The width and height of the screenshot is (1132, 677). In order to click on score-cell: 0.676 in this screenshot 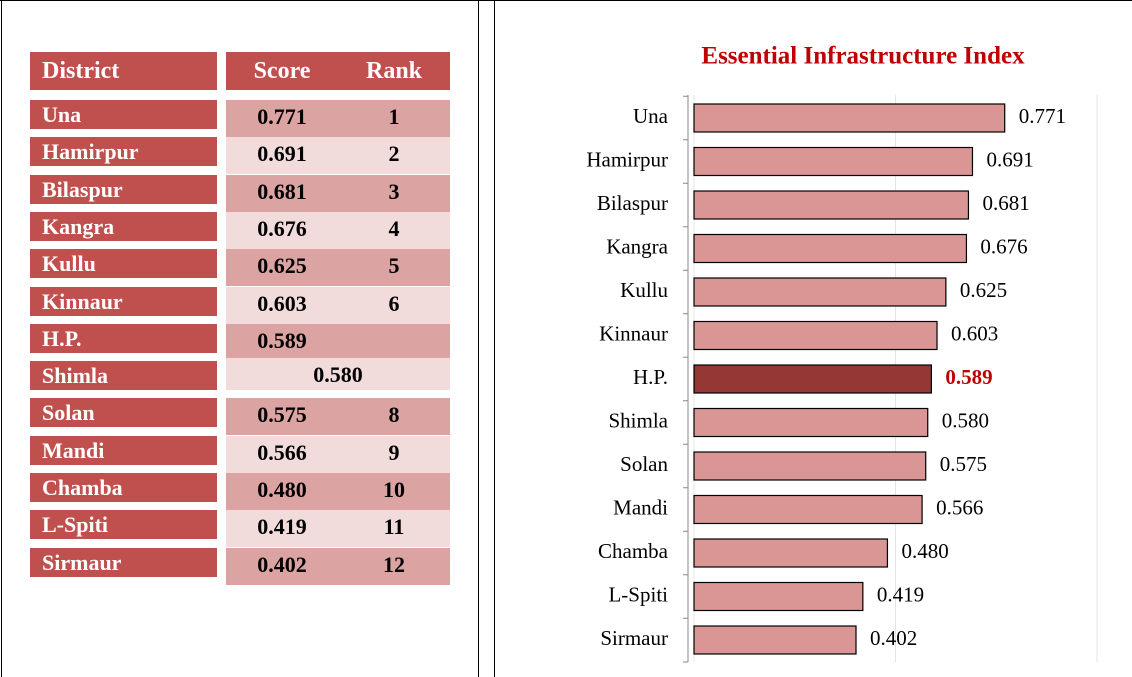, I will do `click(282, 230)`.